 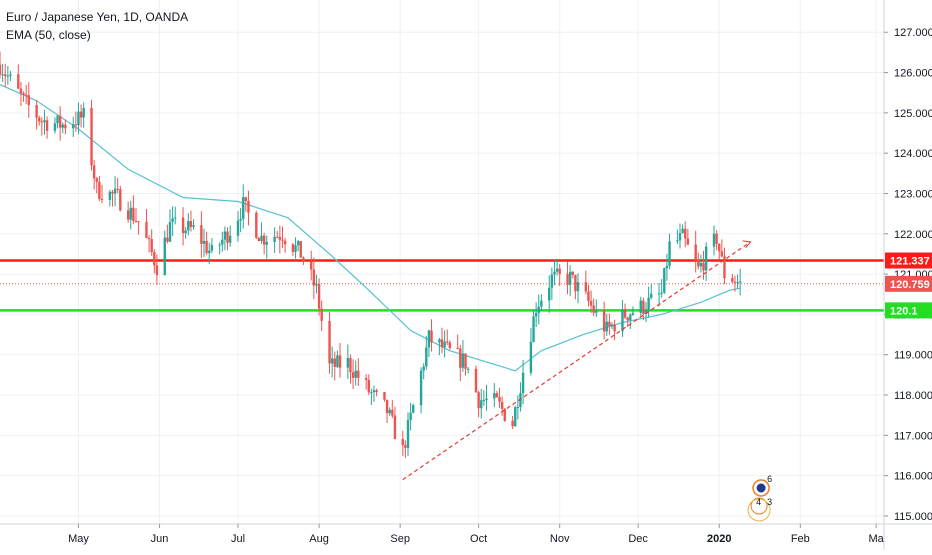 I want to click on time-tick-label: Oct, so click(x=478, y=539).